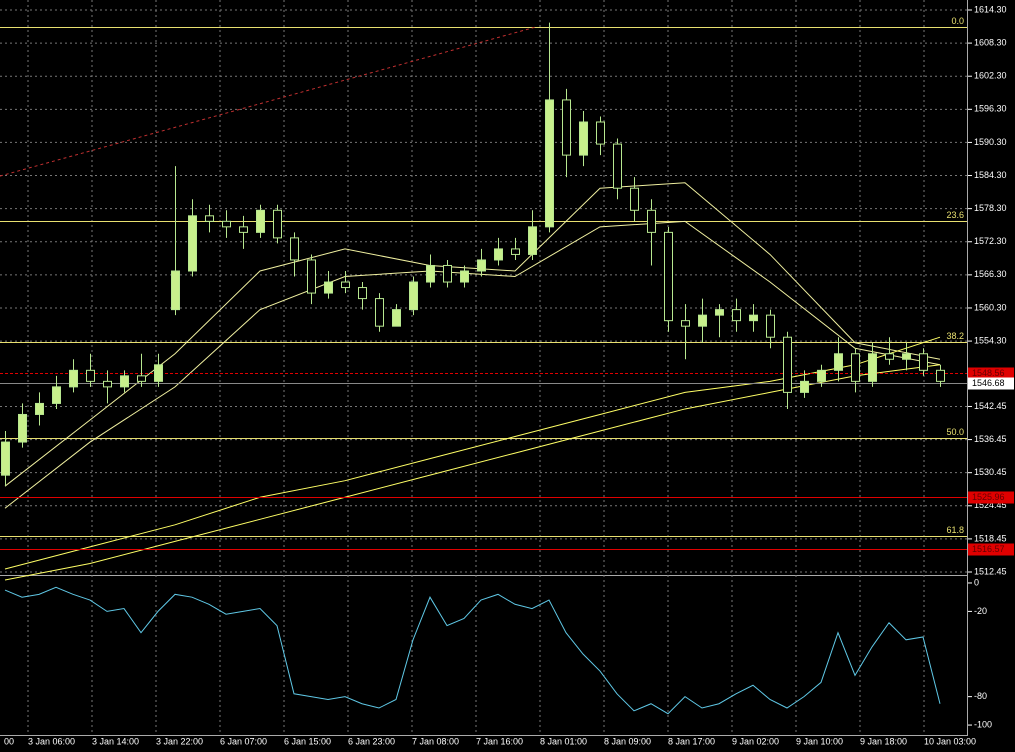  I want to click on y-tick-label: 1518.45, so click(990, 538).